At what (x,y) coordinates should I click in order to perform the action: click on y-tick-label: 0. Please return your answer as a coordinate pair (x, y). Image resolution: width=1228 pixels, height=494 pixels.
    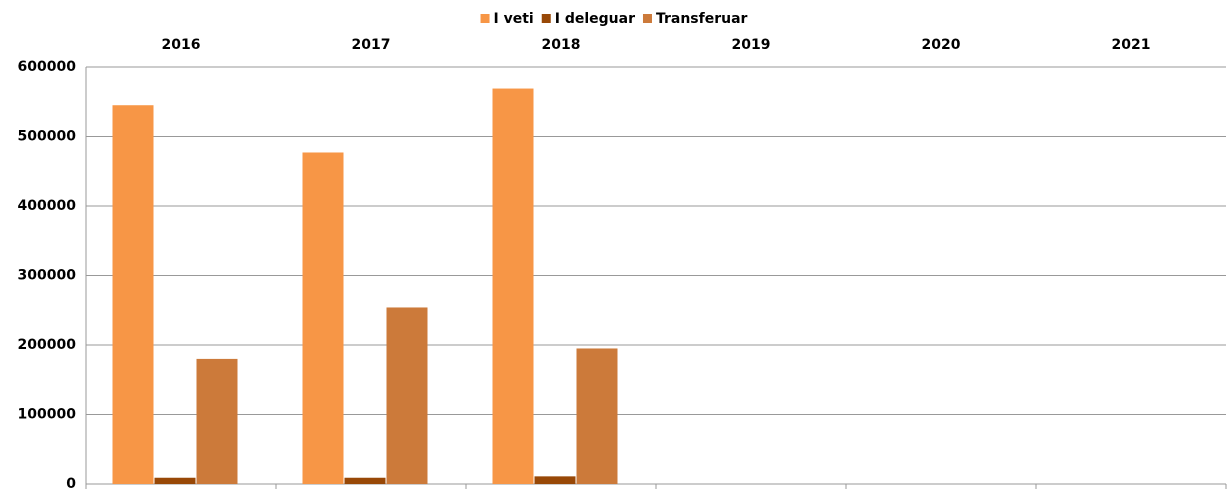
    Looking at the image, I should click on (71, 484).